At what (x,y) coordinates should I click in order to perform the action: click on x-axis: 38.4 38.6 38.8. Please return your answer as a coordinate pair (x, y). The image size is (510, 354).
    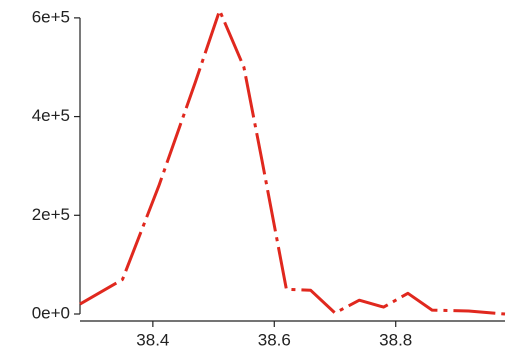
    Looking at the image, I should click on (292, 334).